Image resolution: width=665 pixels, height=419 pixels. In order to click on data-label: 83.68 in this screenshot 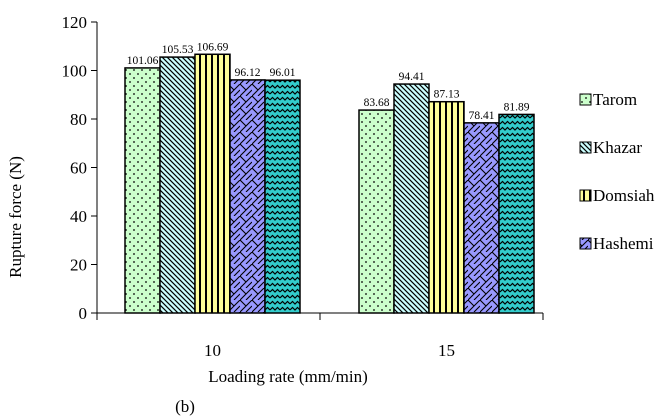, I will do `click(377, 103)`.